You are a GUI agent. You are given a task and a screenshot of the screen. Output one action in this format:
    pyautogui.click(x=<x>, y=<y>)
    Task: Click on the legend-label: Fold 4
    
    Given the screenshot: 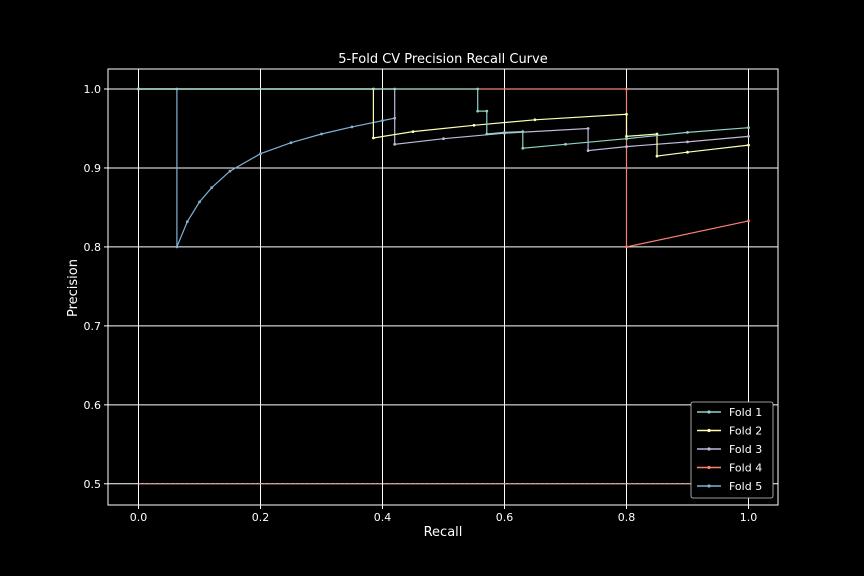 What is the action you would take?
    pyautogui.click(x=745, y=468)
    